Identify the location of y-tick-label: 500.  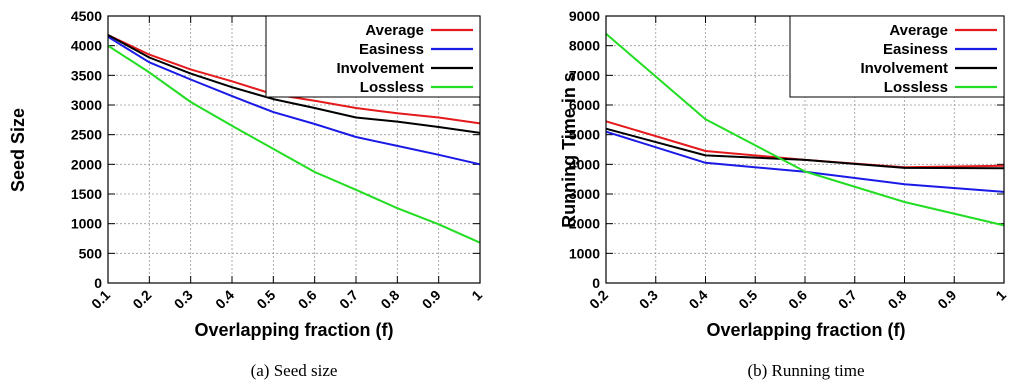
(91, 253).